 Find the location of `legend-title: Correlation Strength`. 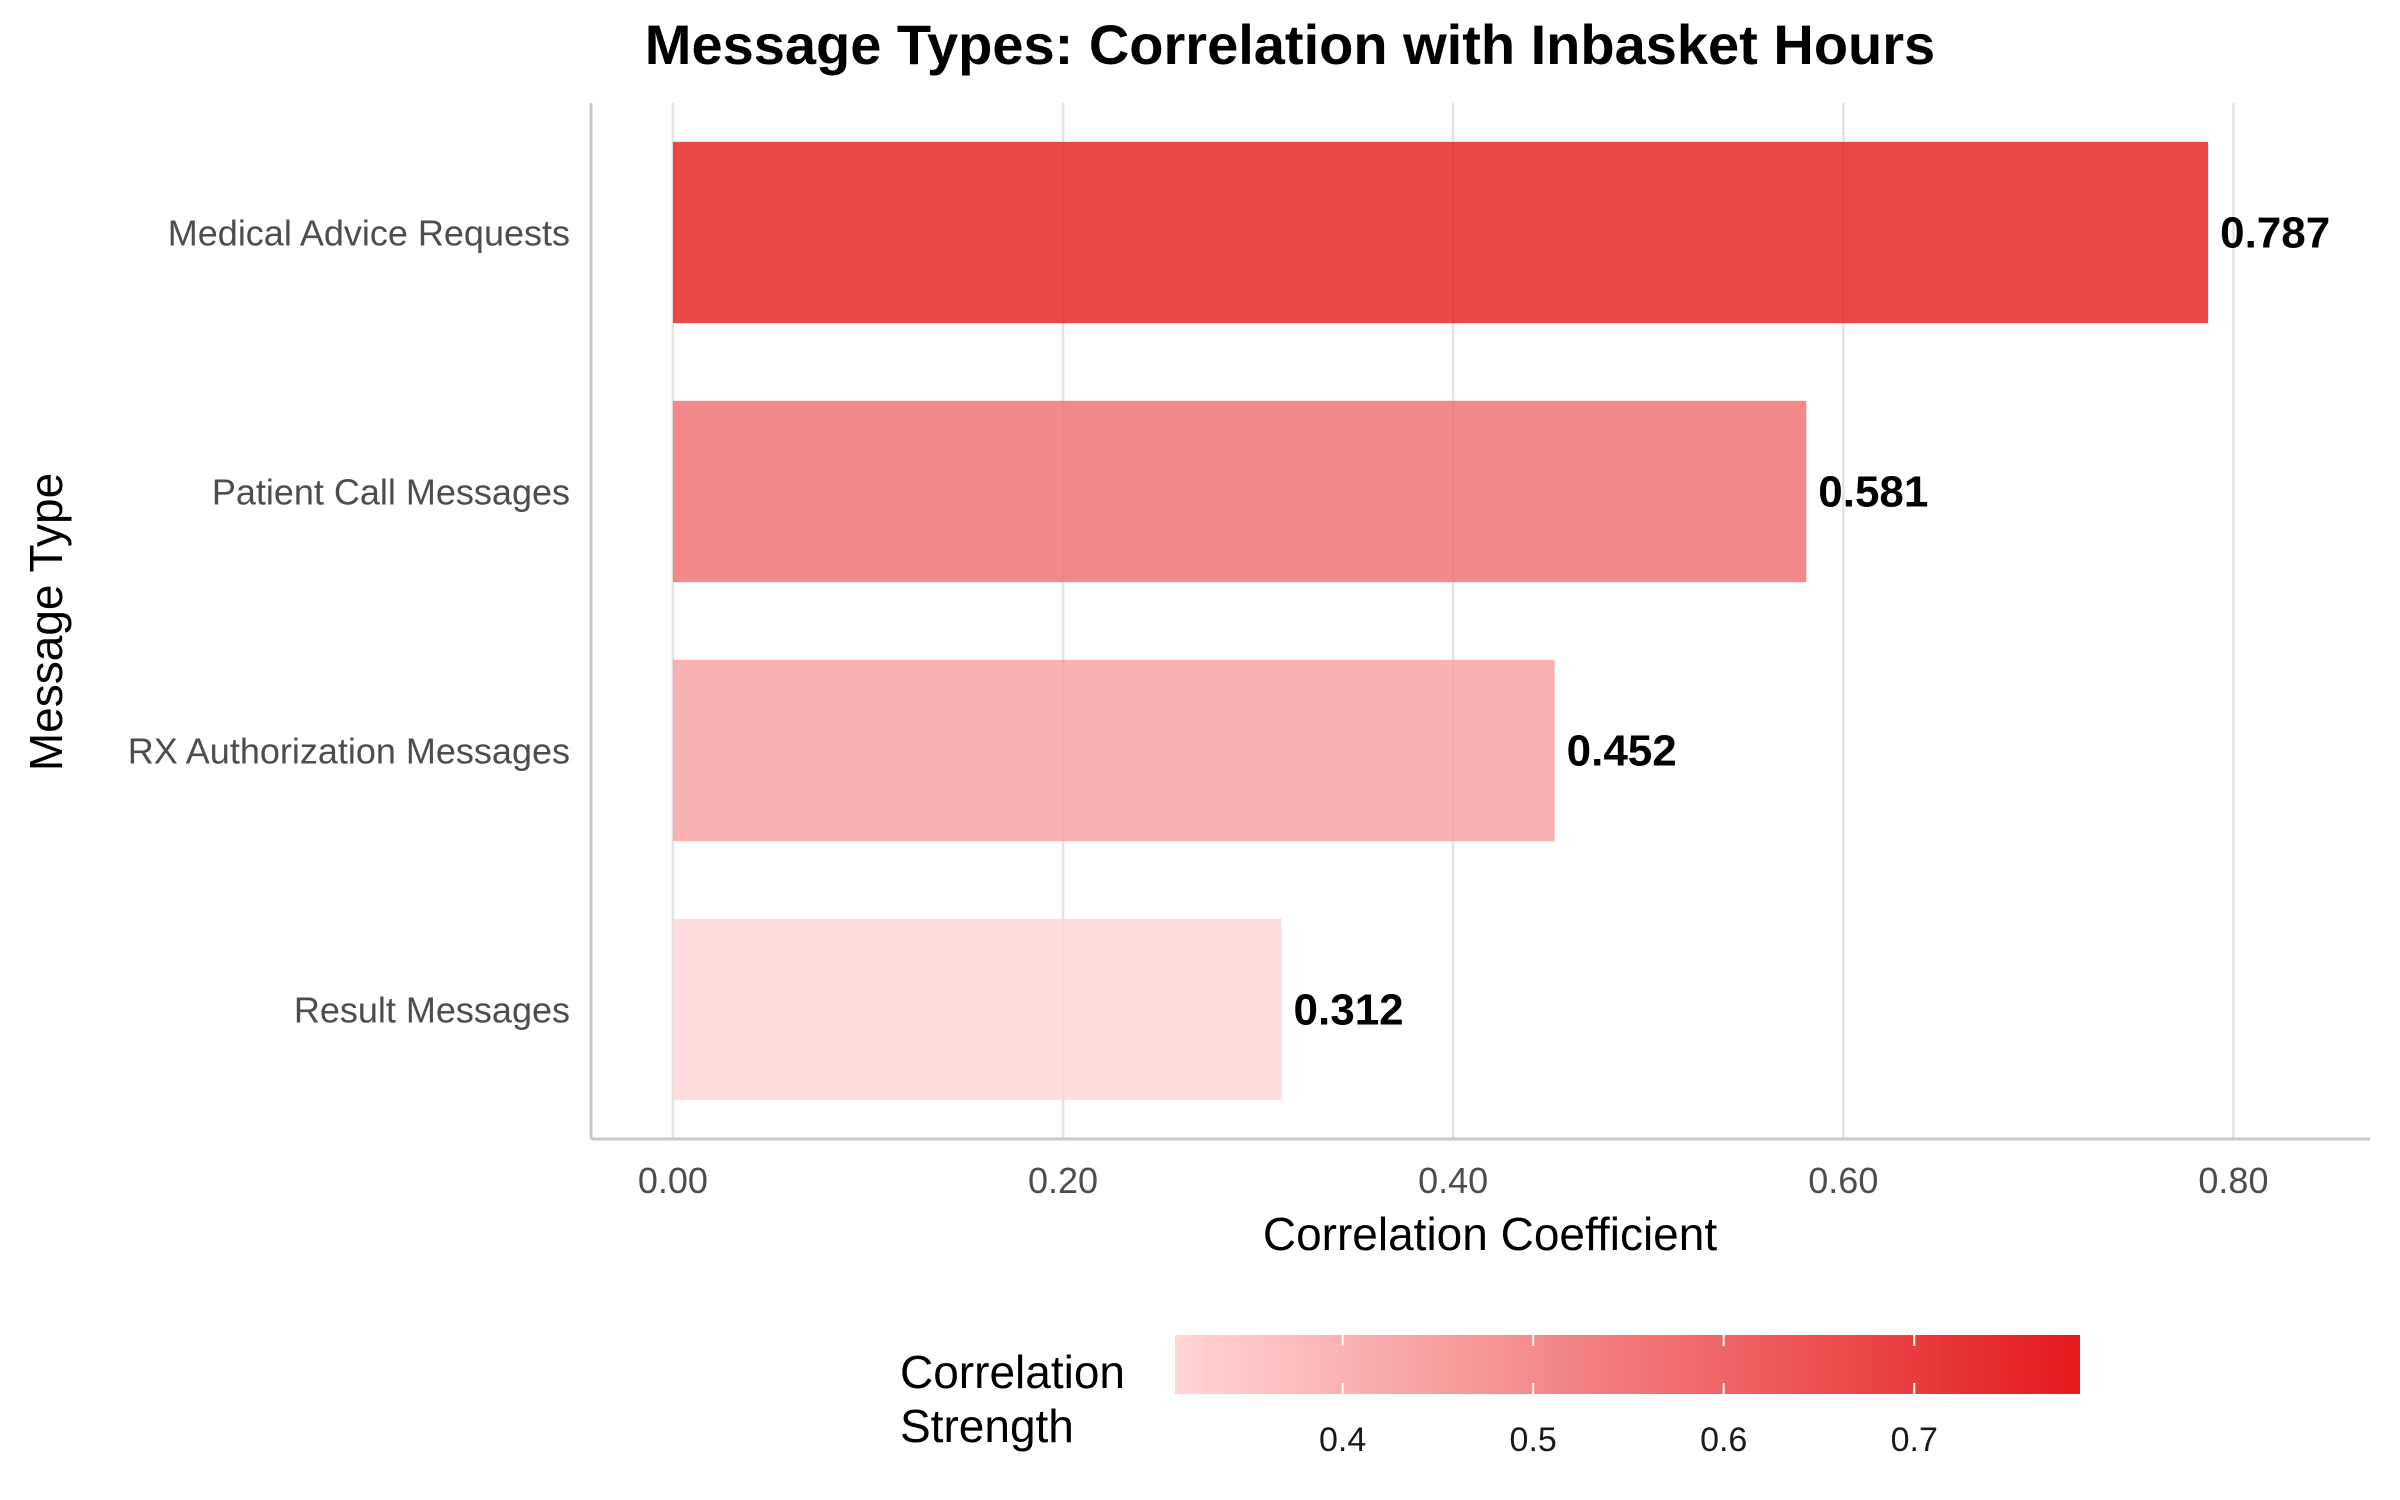

legend-title: Correlation Strength is located at coordinates (1019, 1399).